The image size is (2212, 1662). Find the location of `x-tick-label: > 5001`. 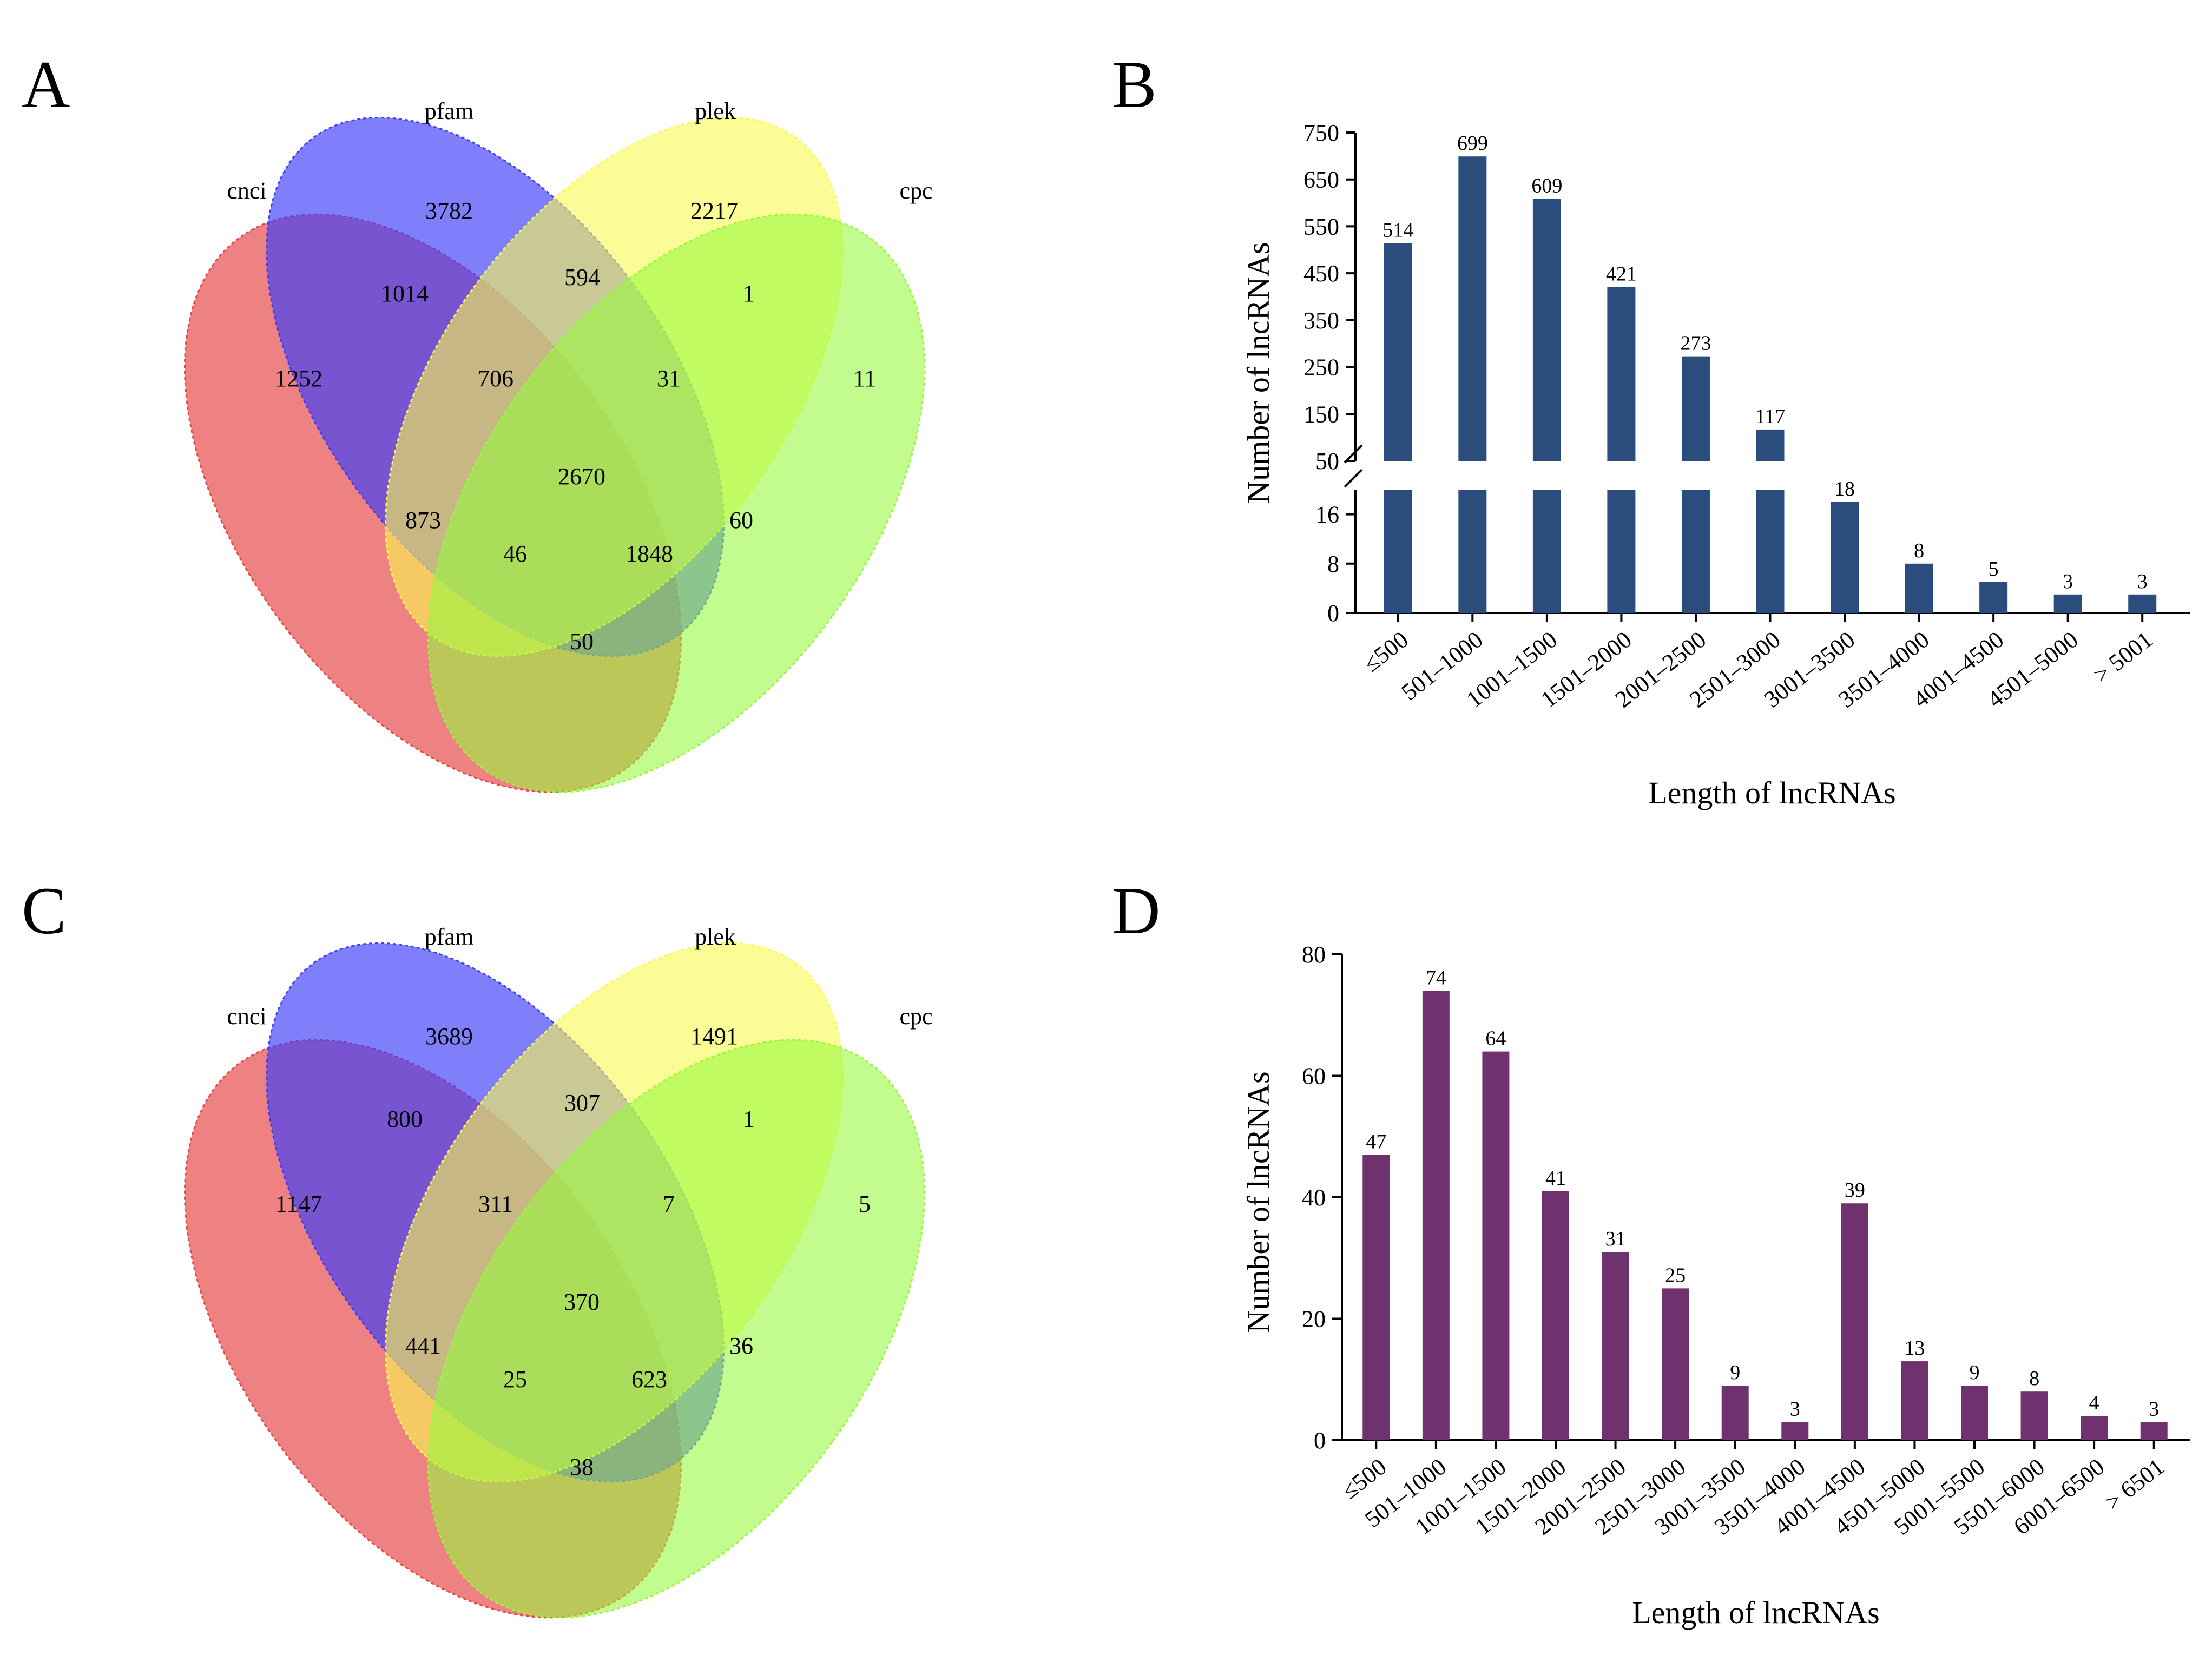

x-tick-label: > 5001 is located at coordinates (2124, 657).